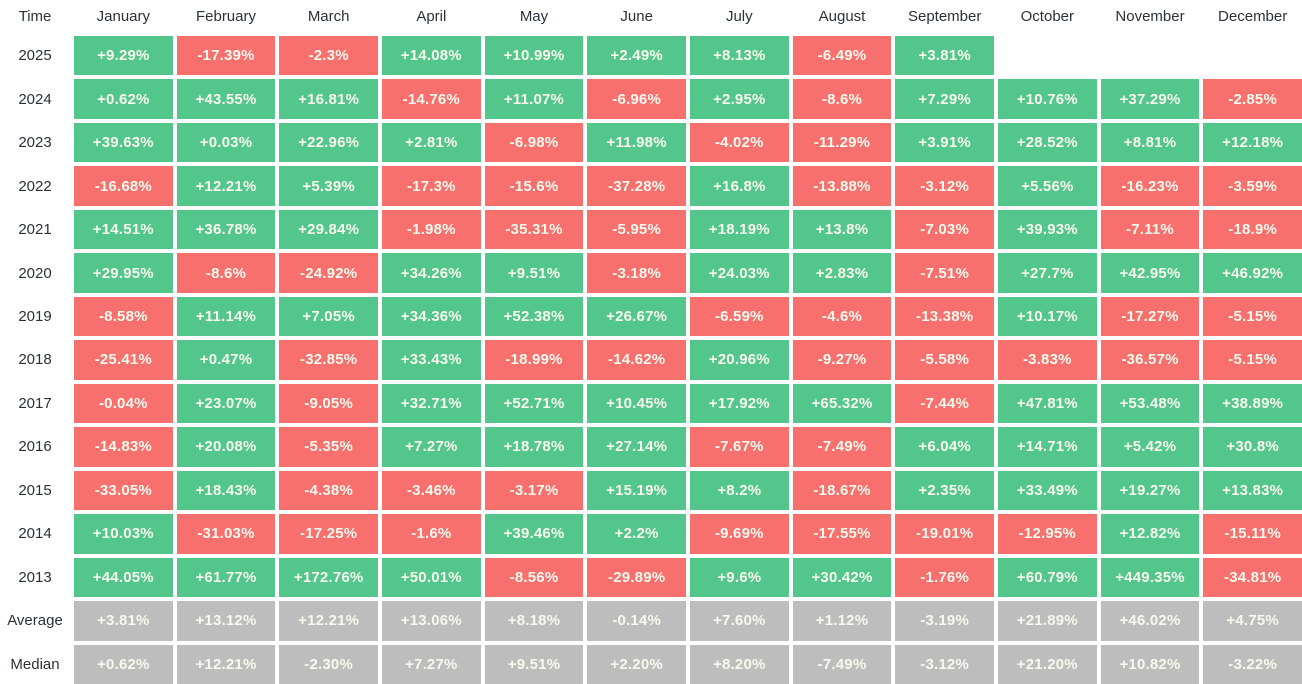 The height and width of the screenshot is (684, 1302). What do you see at coordinates (636, 360) in the screenshot?
I see `return-cell-2018-june: -14.62%` at bounding box center [636, 360].